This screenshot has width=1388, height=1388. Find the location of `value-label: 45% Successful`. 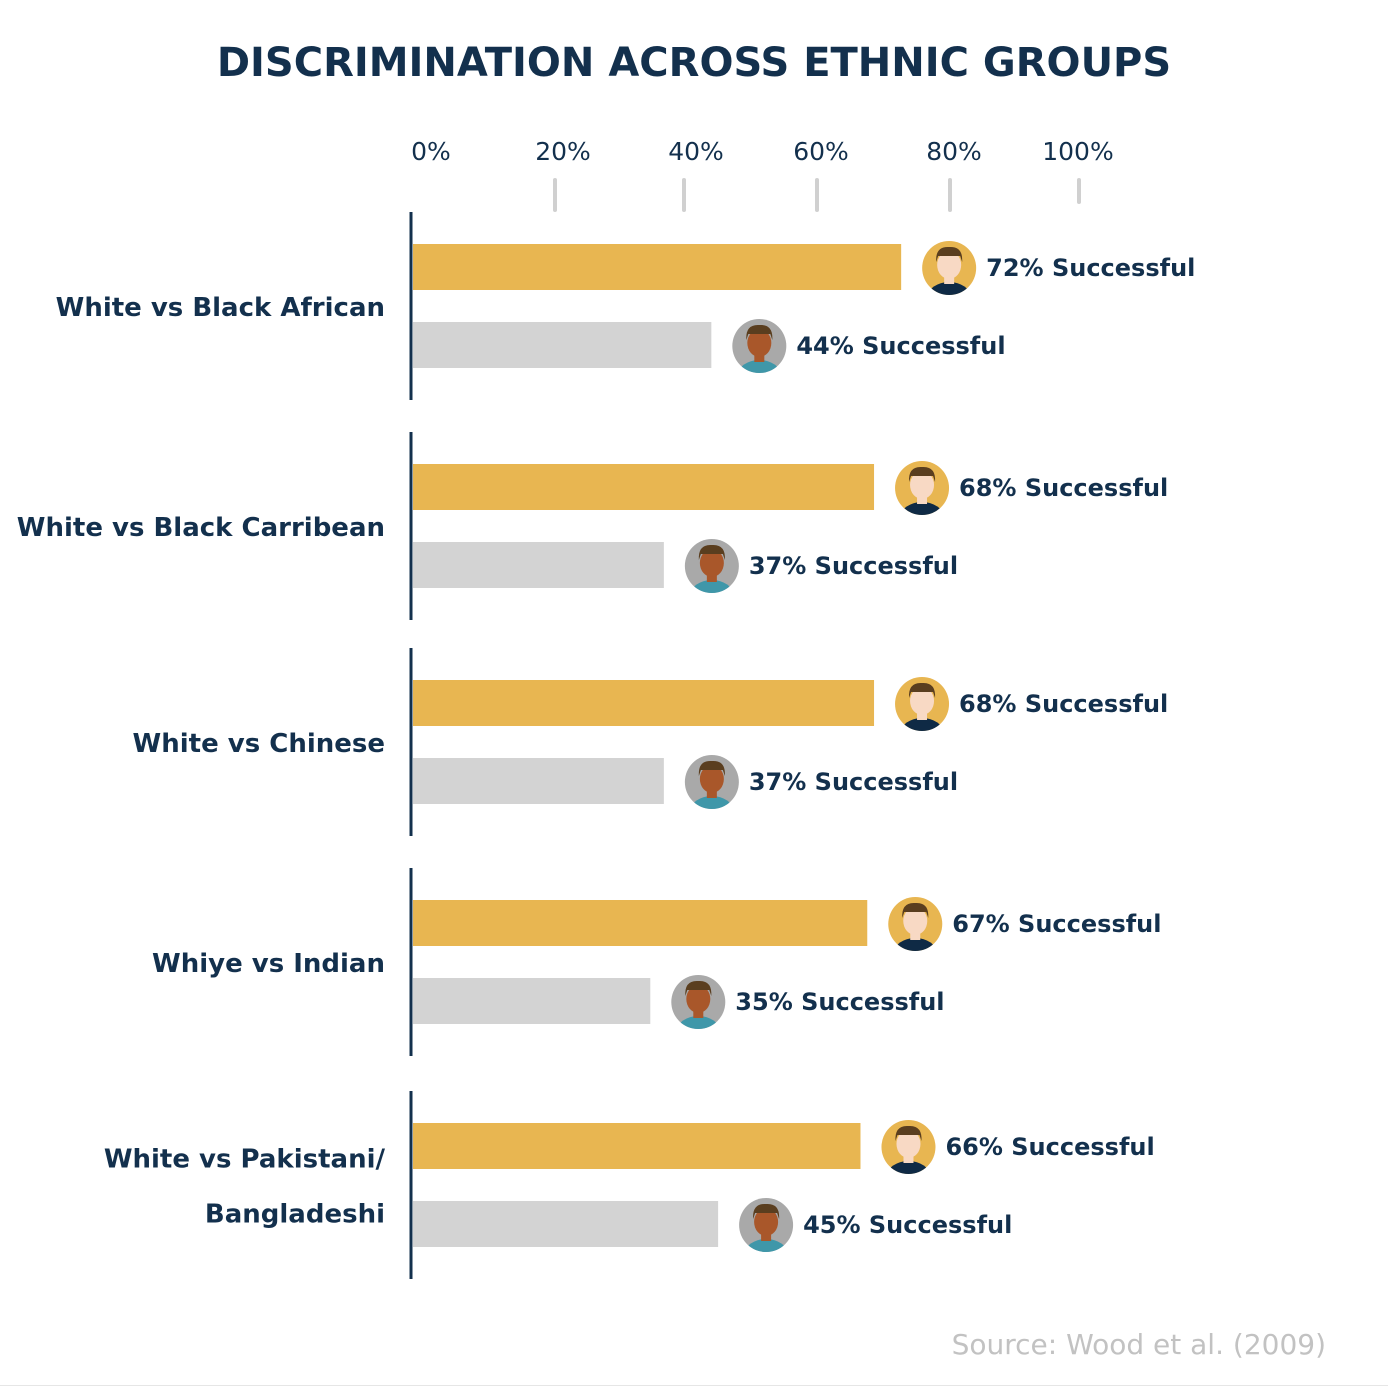

value-label: 45% Successful is located at coordinates (907, 1225).